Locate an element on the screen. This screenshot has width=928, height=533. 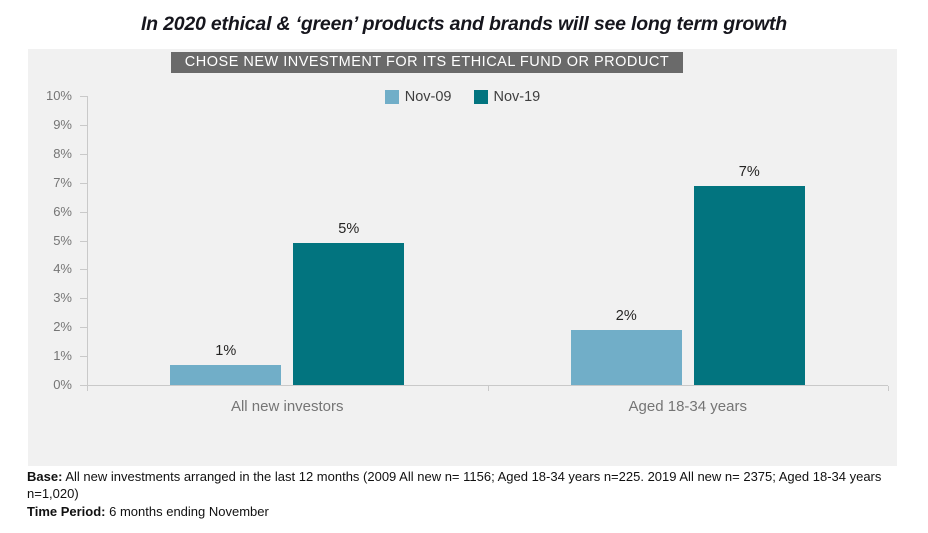
y-axis-tick-label: 6% is located at coordinates (62, 211).